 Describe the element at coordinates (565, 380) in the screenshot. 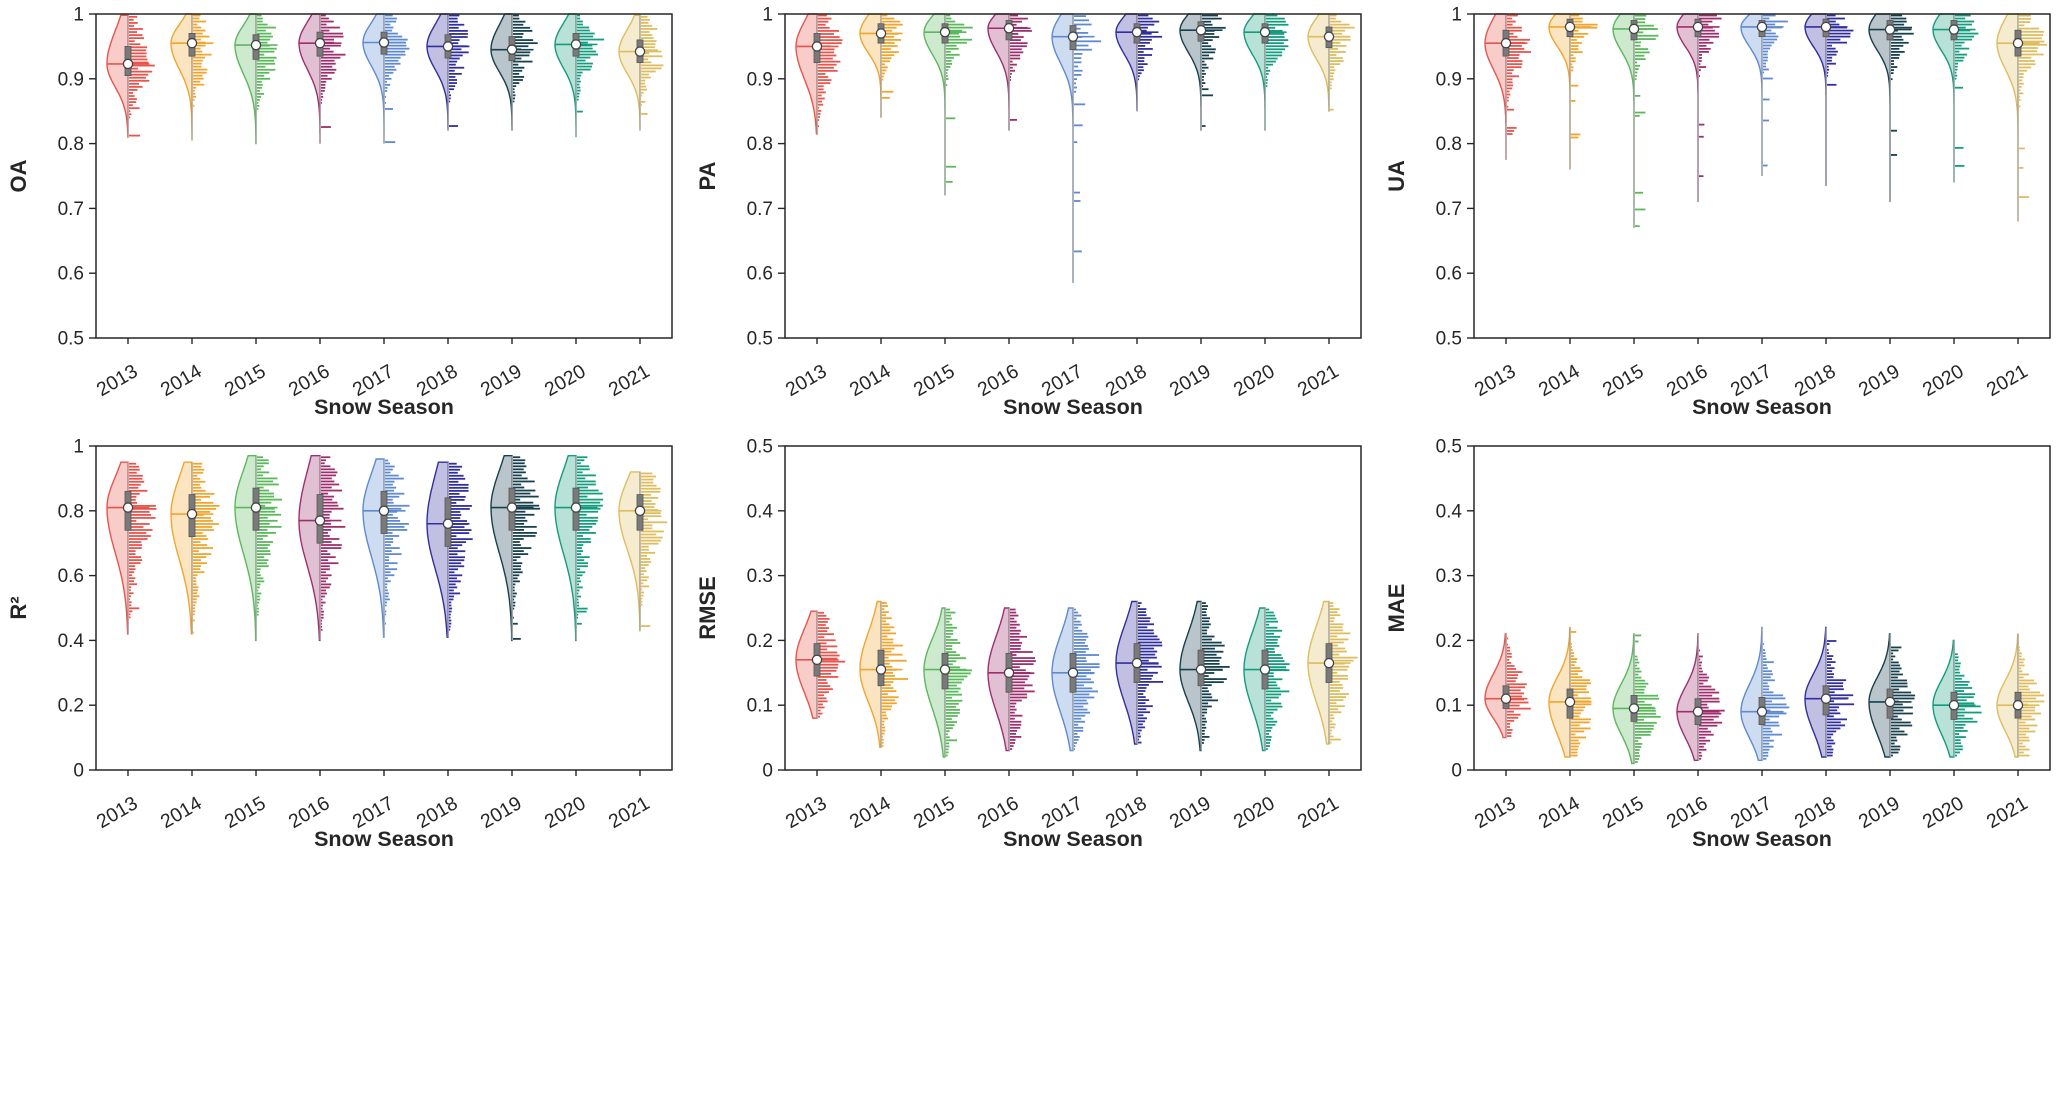

I see `x-tick-label: 2020` at that location.